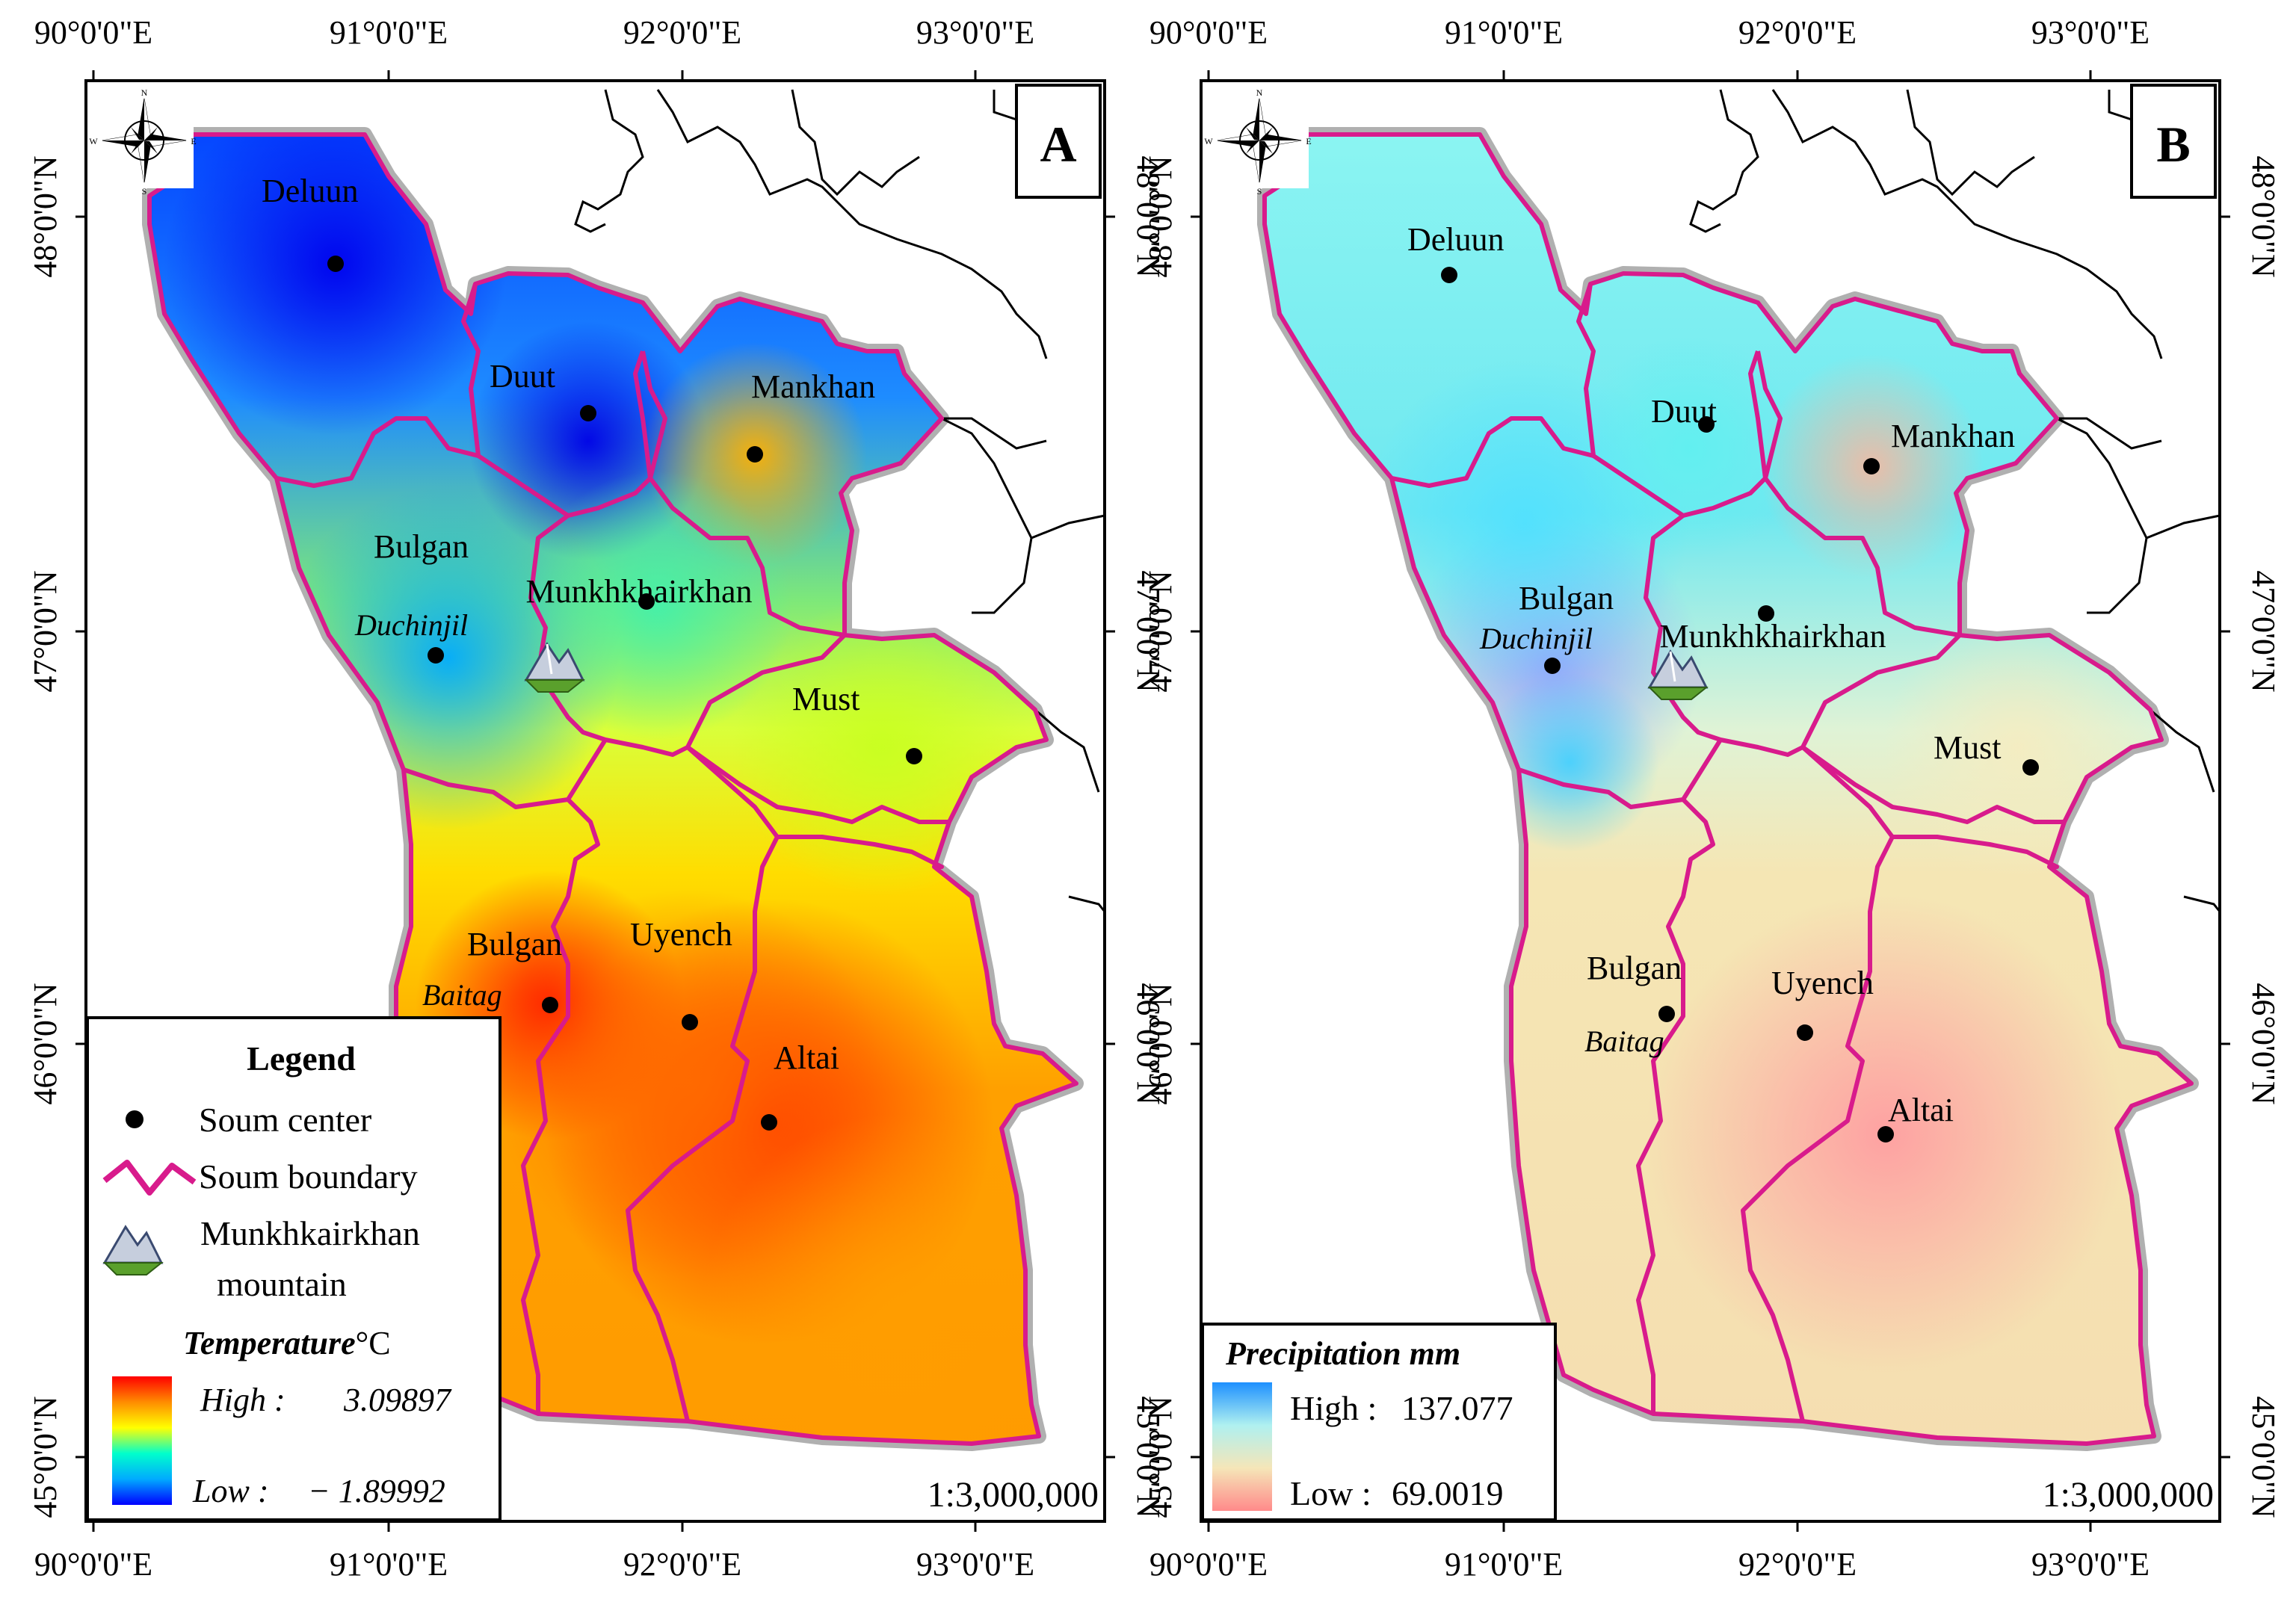 The image size is (2296, 1611). I want to click on ramp-low-value: 69.0019, so click(1448, 1493).